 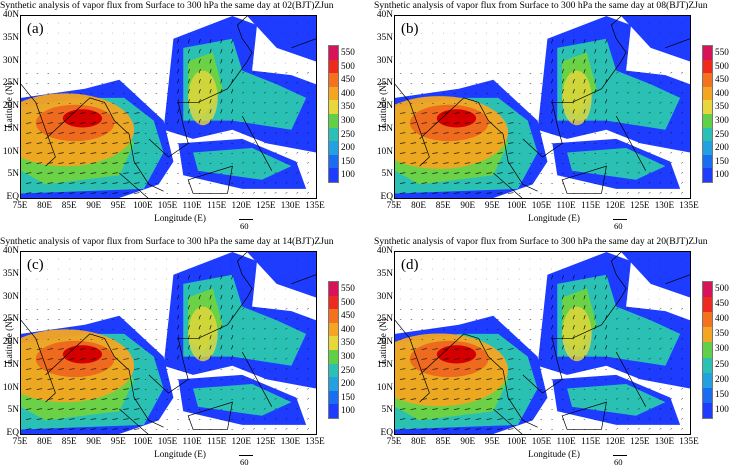 What do you see at coordinates (387, 410) in the screenshot?
I see `y-tick-label: 5N` at bounding box center [387, 410].